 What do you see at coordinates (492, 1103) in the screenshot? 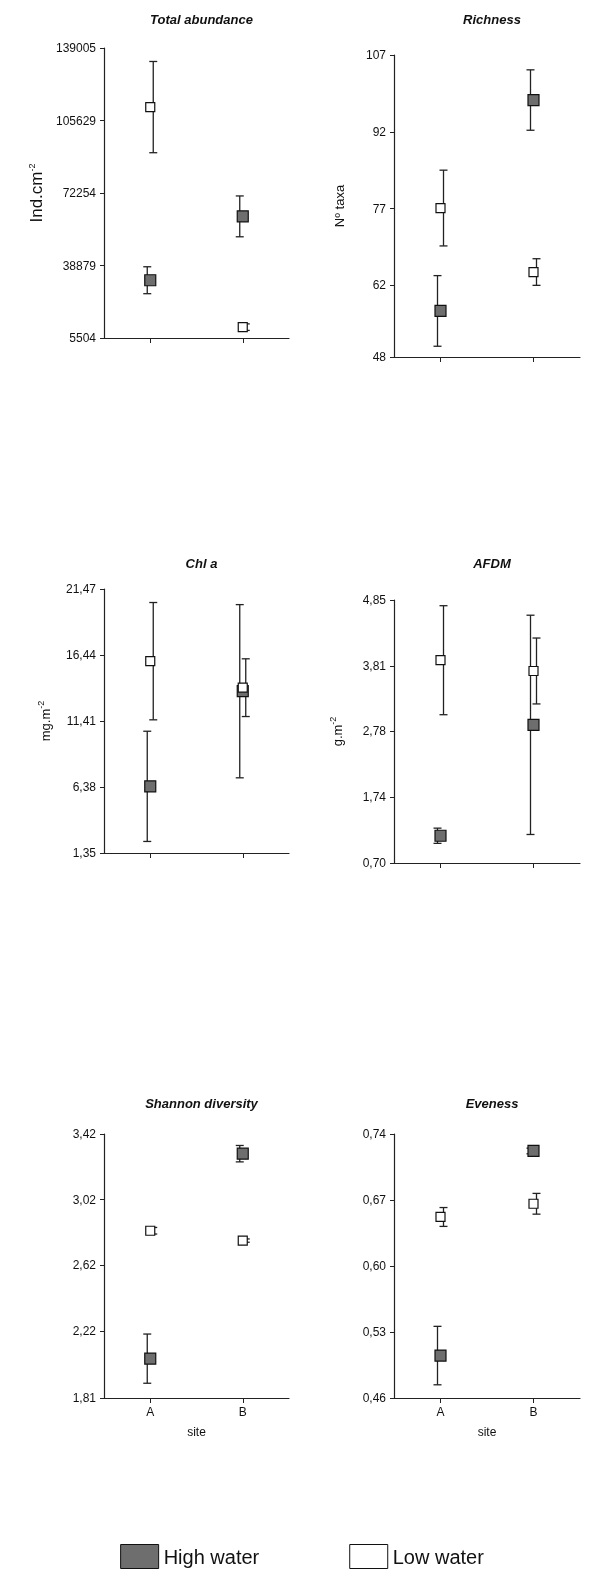
I see `chart-title: Eveness` at bounding box center [492, 1103].